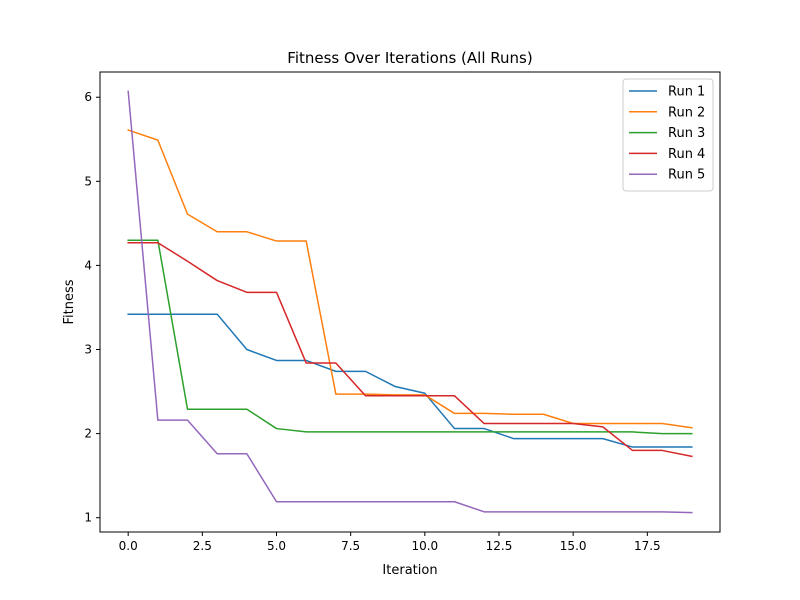 The height and width of the screenshot is (600, 800). Describe the element at coordinates (409, 570) in the screenshot. I see `x-axis-label: Iteration` at that location.